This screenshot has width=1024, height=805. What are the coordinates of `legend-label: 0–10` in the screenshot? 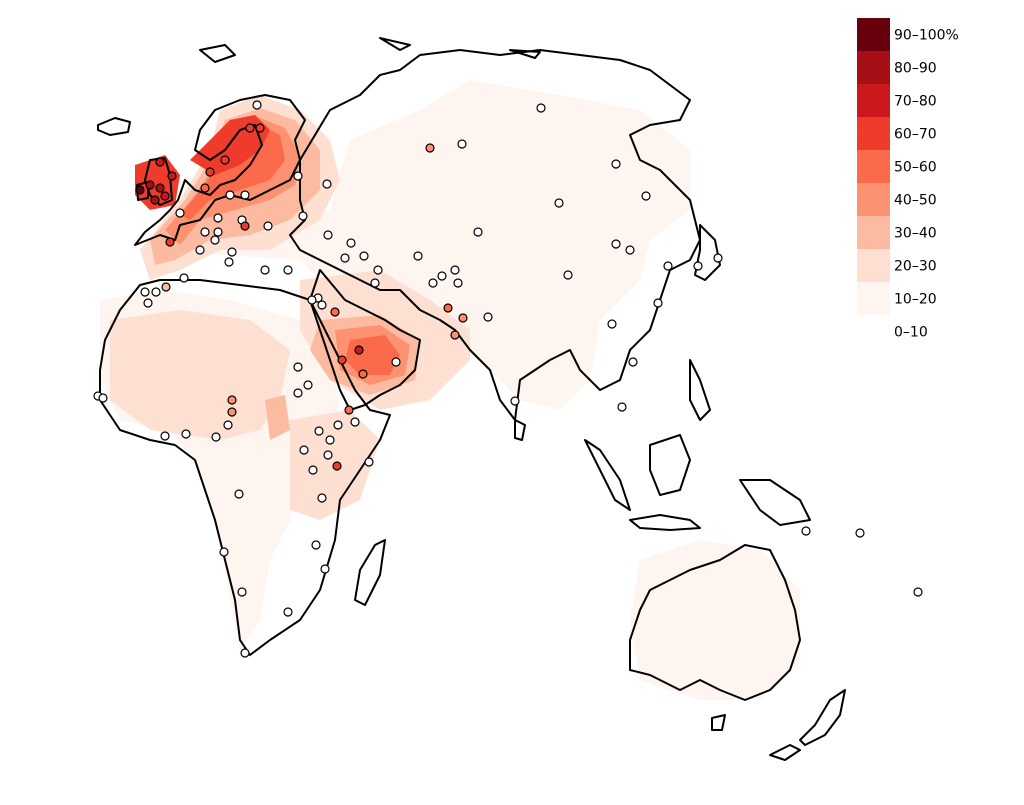 It's located at (911, 333).